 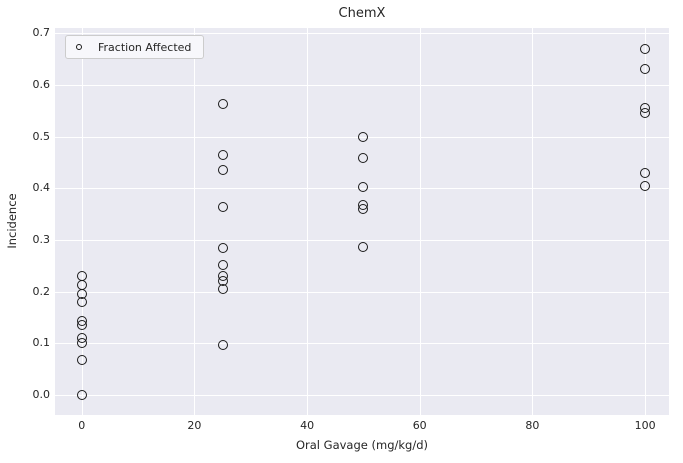 I want to click on y-tick-label: 0.4, so click(x=41, y=188).